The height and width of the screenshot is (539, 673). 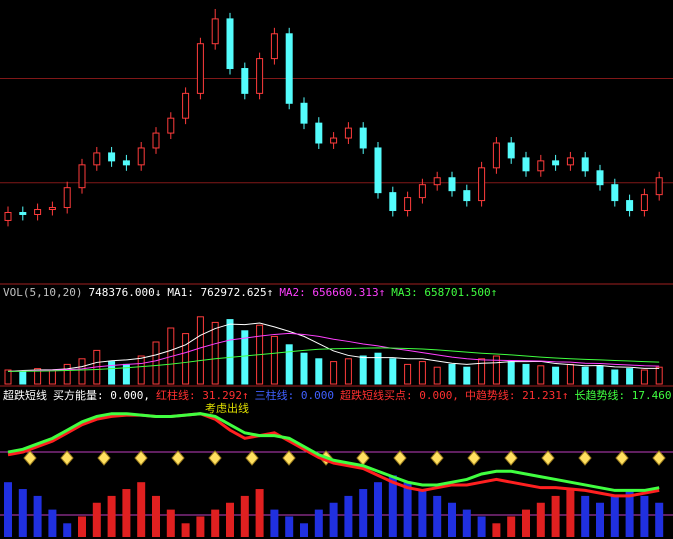 What do you see at coordinates (25, 395) in the screenshot?
I see `header-item: 超跌短线` at bounding box center [25, 395].